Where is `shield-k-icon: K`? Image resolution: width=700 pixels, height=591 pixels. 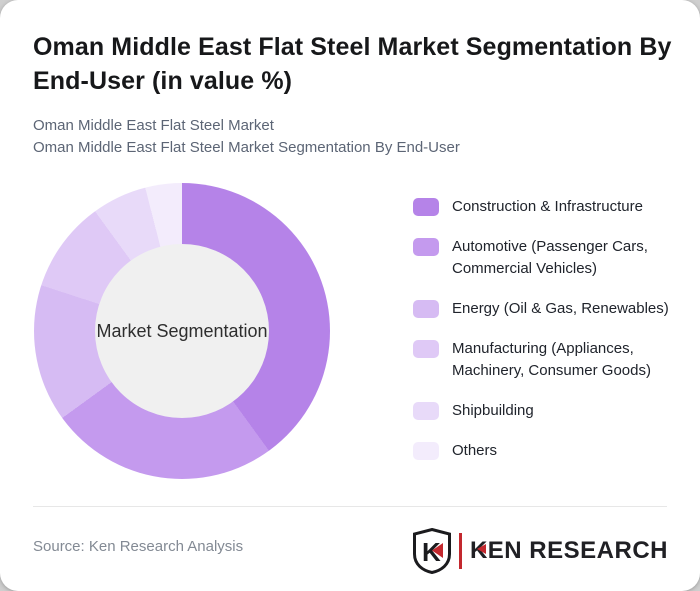
shield-k-icon: K is located at coordinates (431, 551).